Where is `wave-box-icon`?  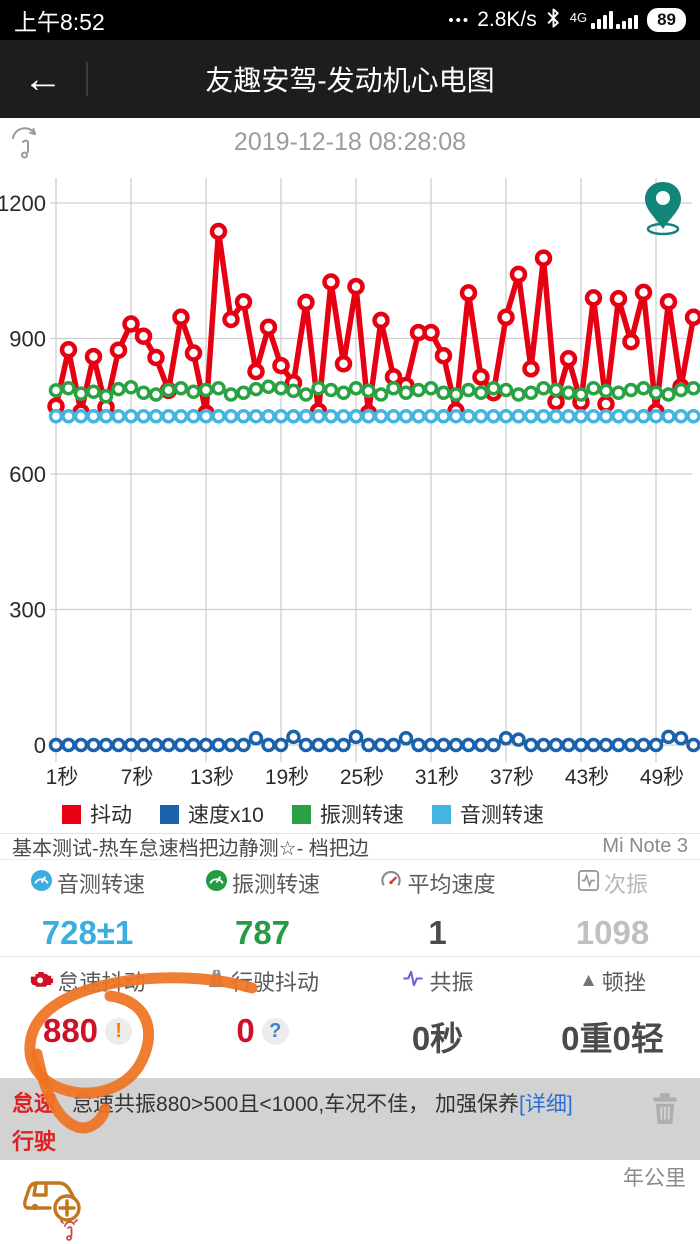 wave-box-icon is located at coordinates (588, 883).